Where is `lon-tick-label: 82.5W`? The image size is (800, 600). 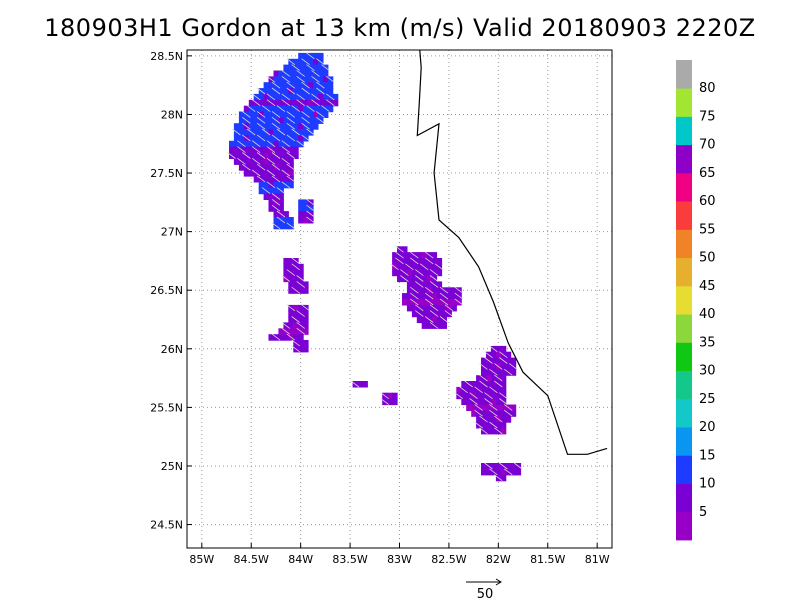 lon-tick-label: 82.5W is located at coordinates (448, 559).